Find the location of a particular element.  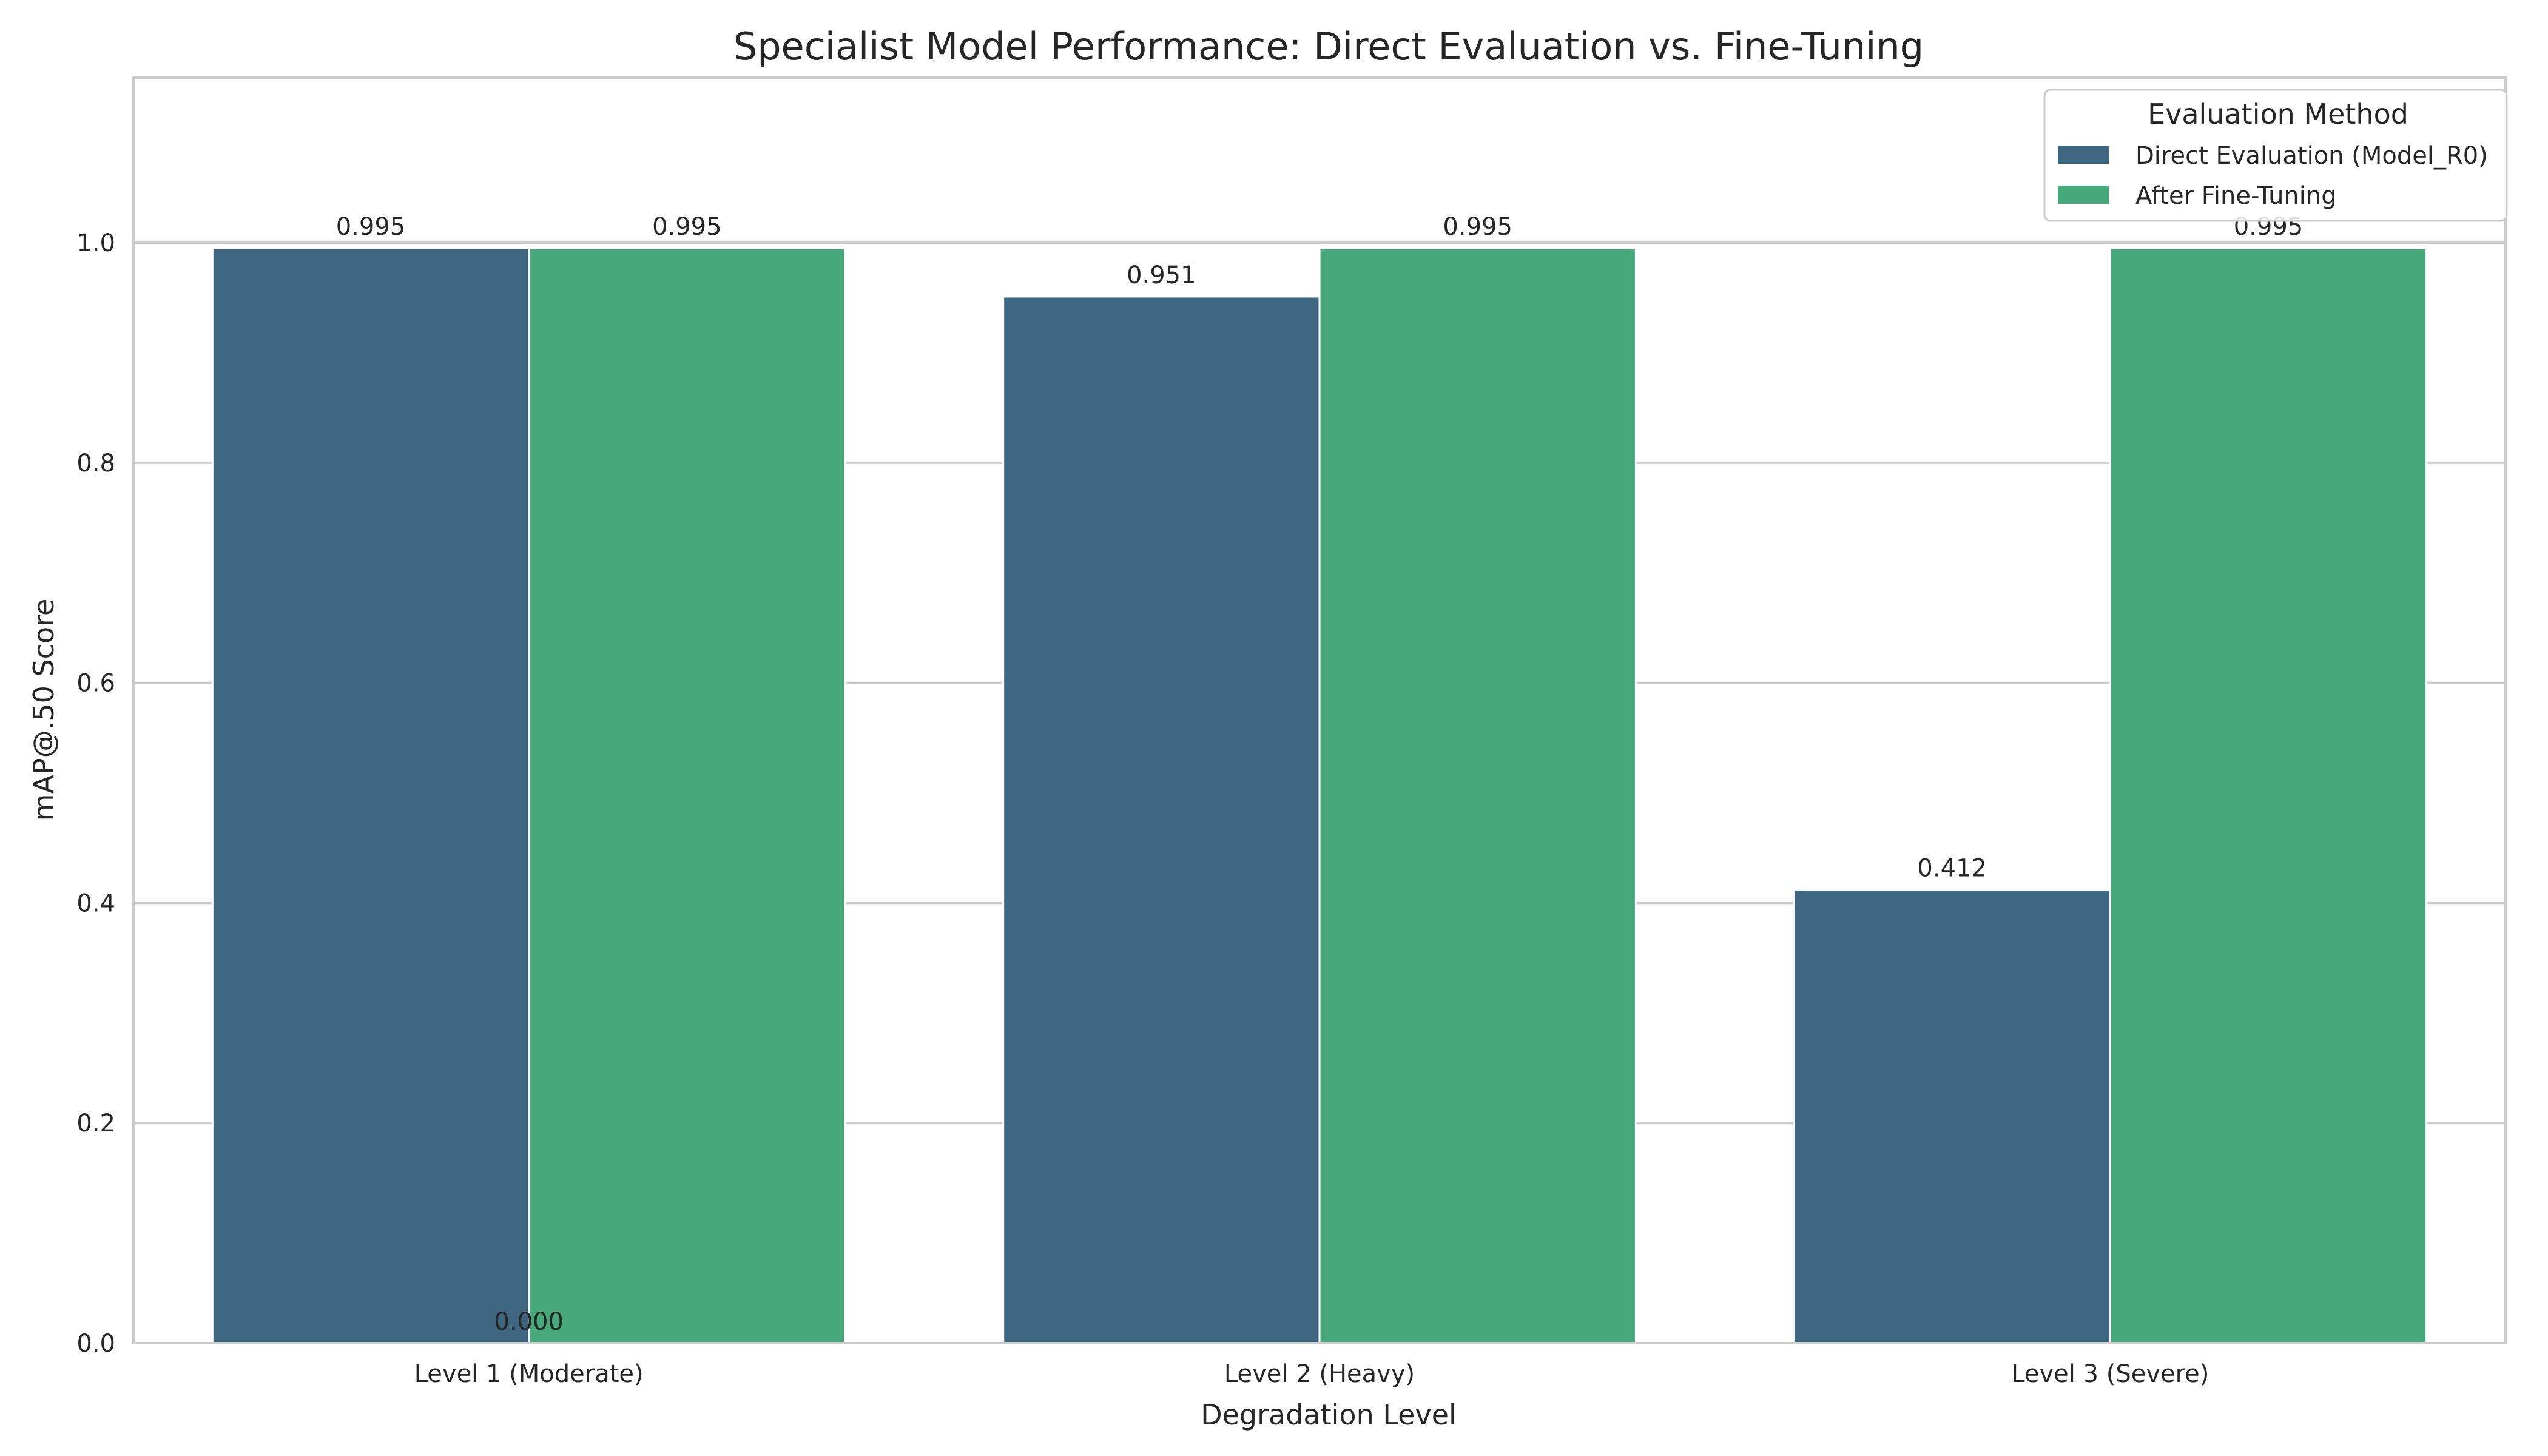

y-tick-label: 0.0 is located at coordinates (95, 1344).